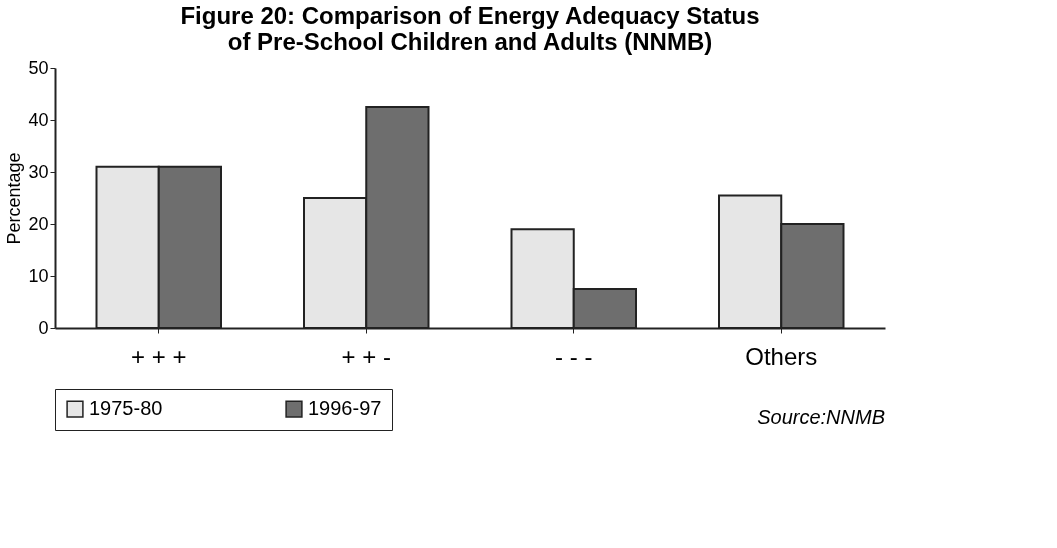 The image size is (1057, 548). What do you see at coordinates (159, 356) in the screenshot?
I see `x-tick-label: + + +` at bounding box center [159, 356].